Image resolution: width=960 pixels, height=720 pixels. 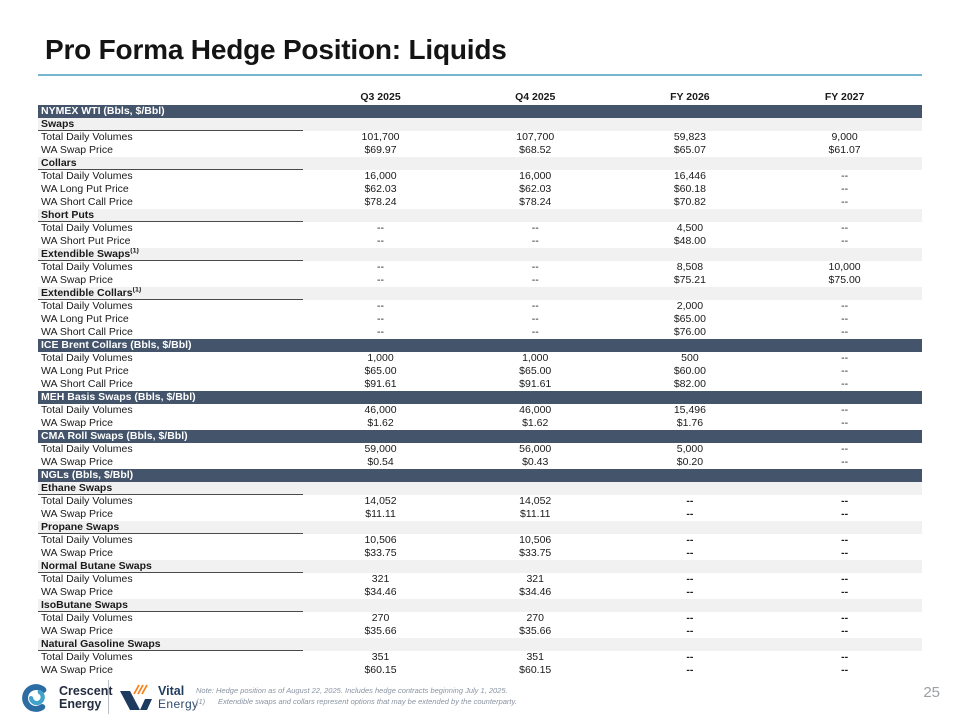 I want to click on table-row: WA Short Call Price $78.24 $78.24 $70.82 --, so click(x=480, y=202).